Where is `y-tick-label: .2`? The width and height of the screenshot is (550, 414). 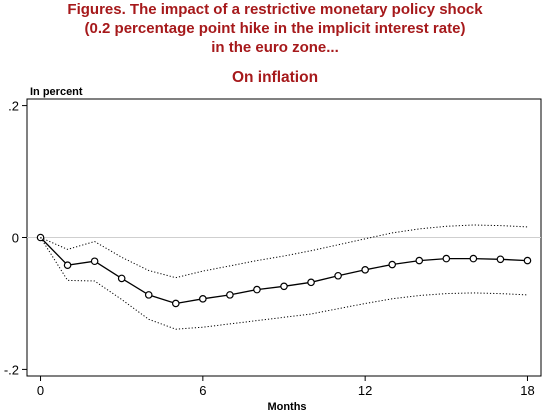 y-tick-label: .2 is located at coordinates (13, 106).